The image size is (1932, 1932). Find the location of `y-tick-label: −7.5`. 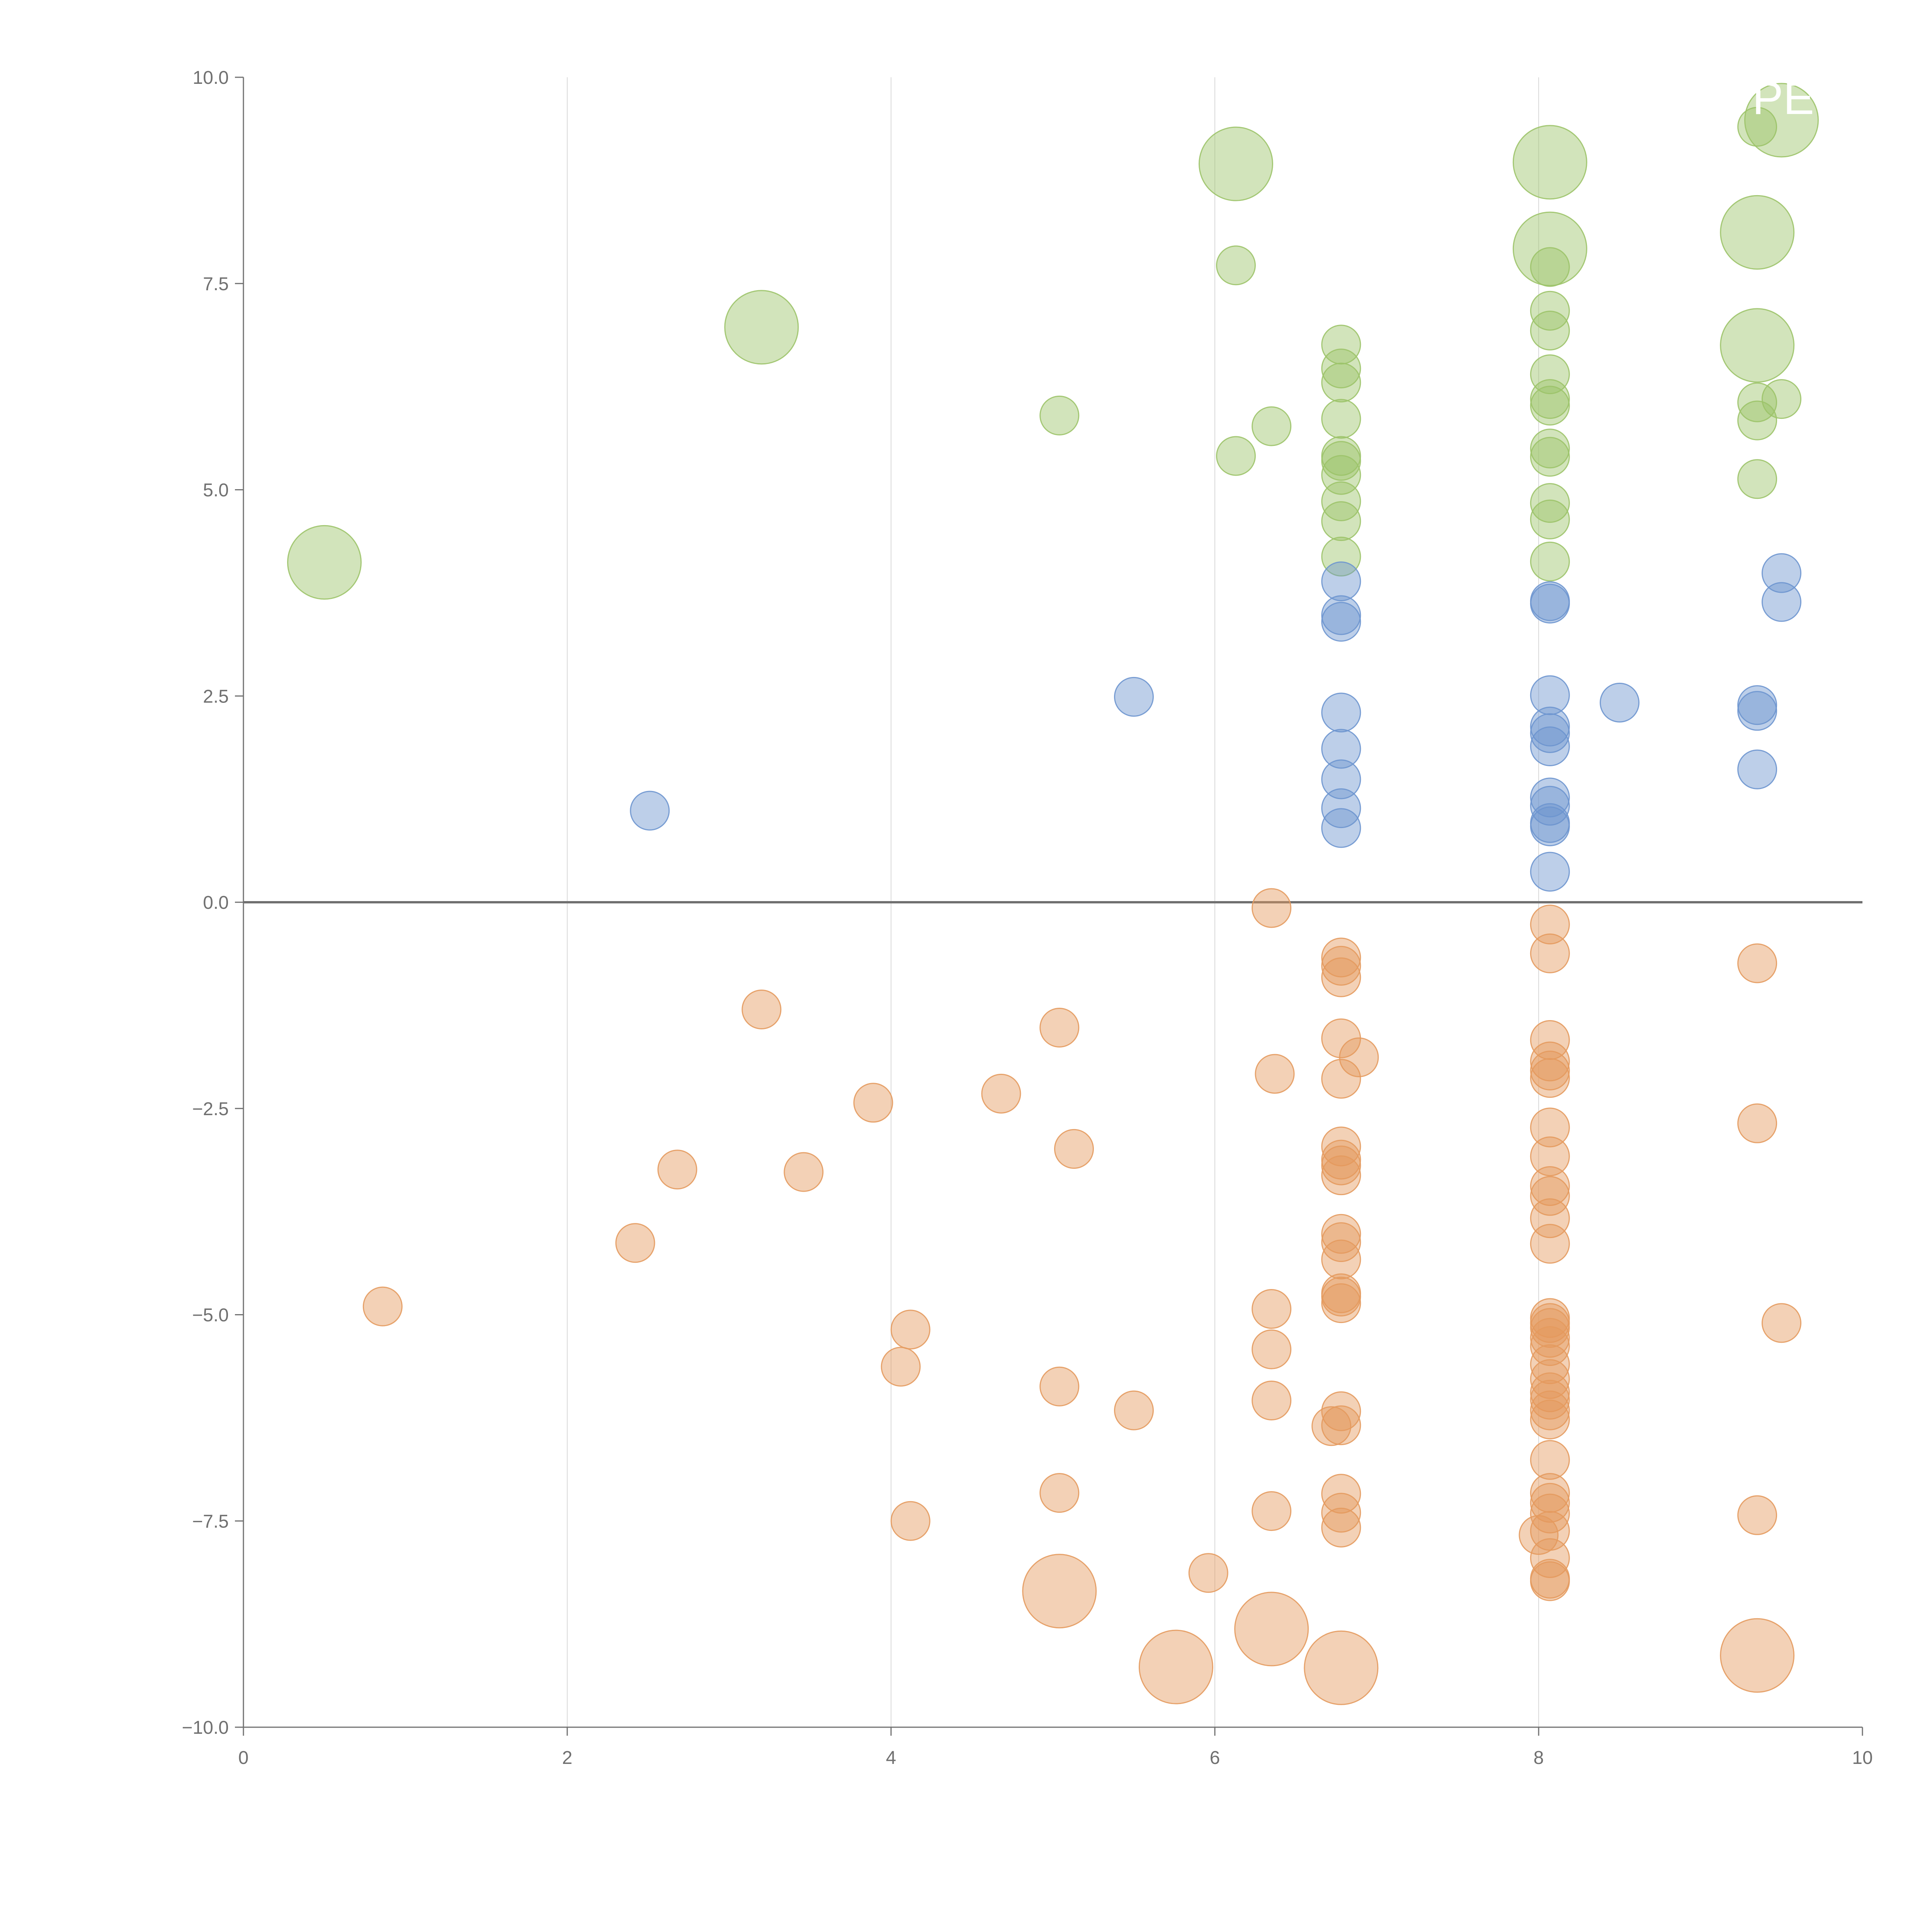

y-tick-label: −7.5 is located at coordinates (211, 1522).